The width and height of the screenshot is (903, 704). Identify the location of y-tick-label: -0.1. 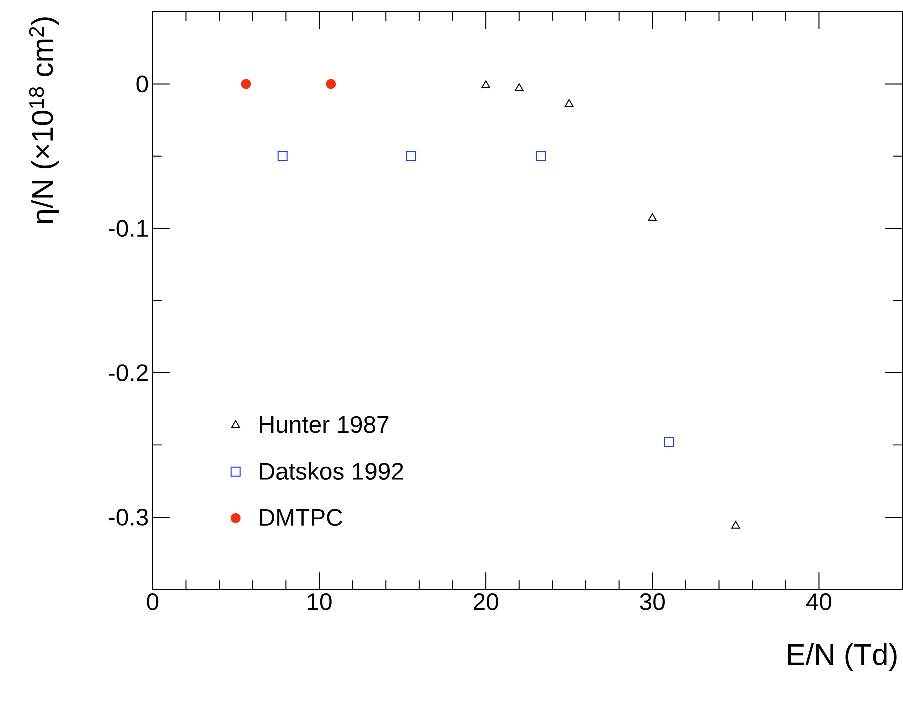
(128, 229).